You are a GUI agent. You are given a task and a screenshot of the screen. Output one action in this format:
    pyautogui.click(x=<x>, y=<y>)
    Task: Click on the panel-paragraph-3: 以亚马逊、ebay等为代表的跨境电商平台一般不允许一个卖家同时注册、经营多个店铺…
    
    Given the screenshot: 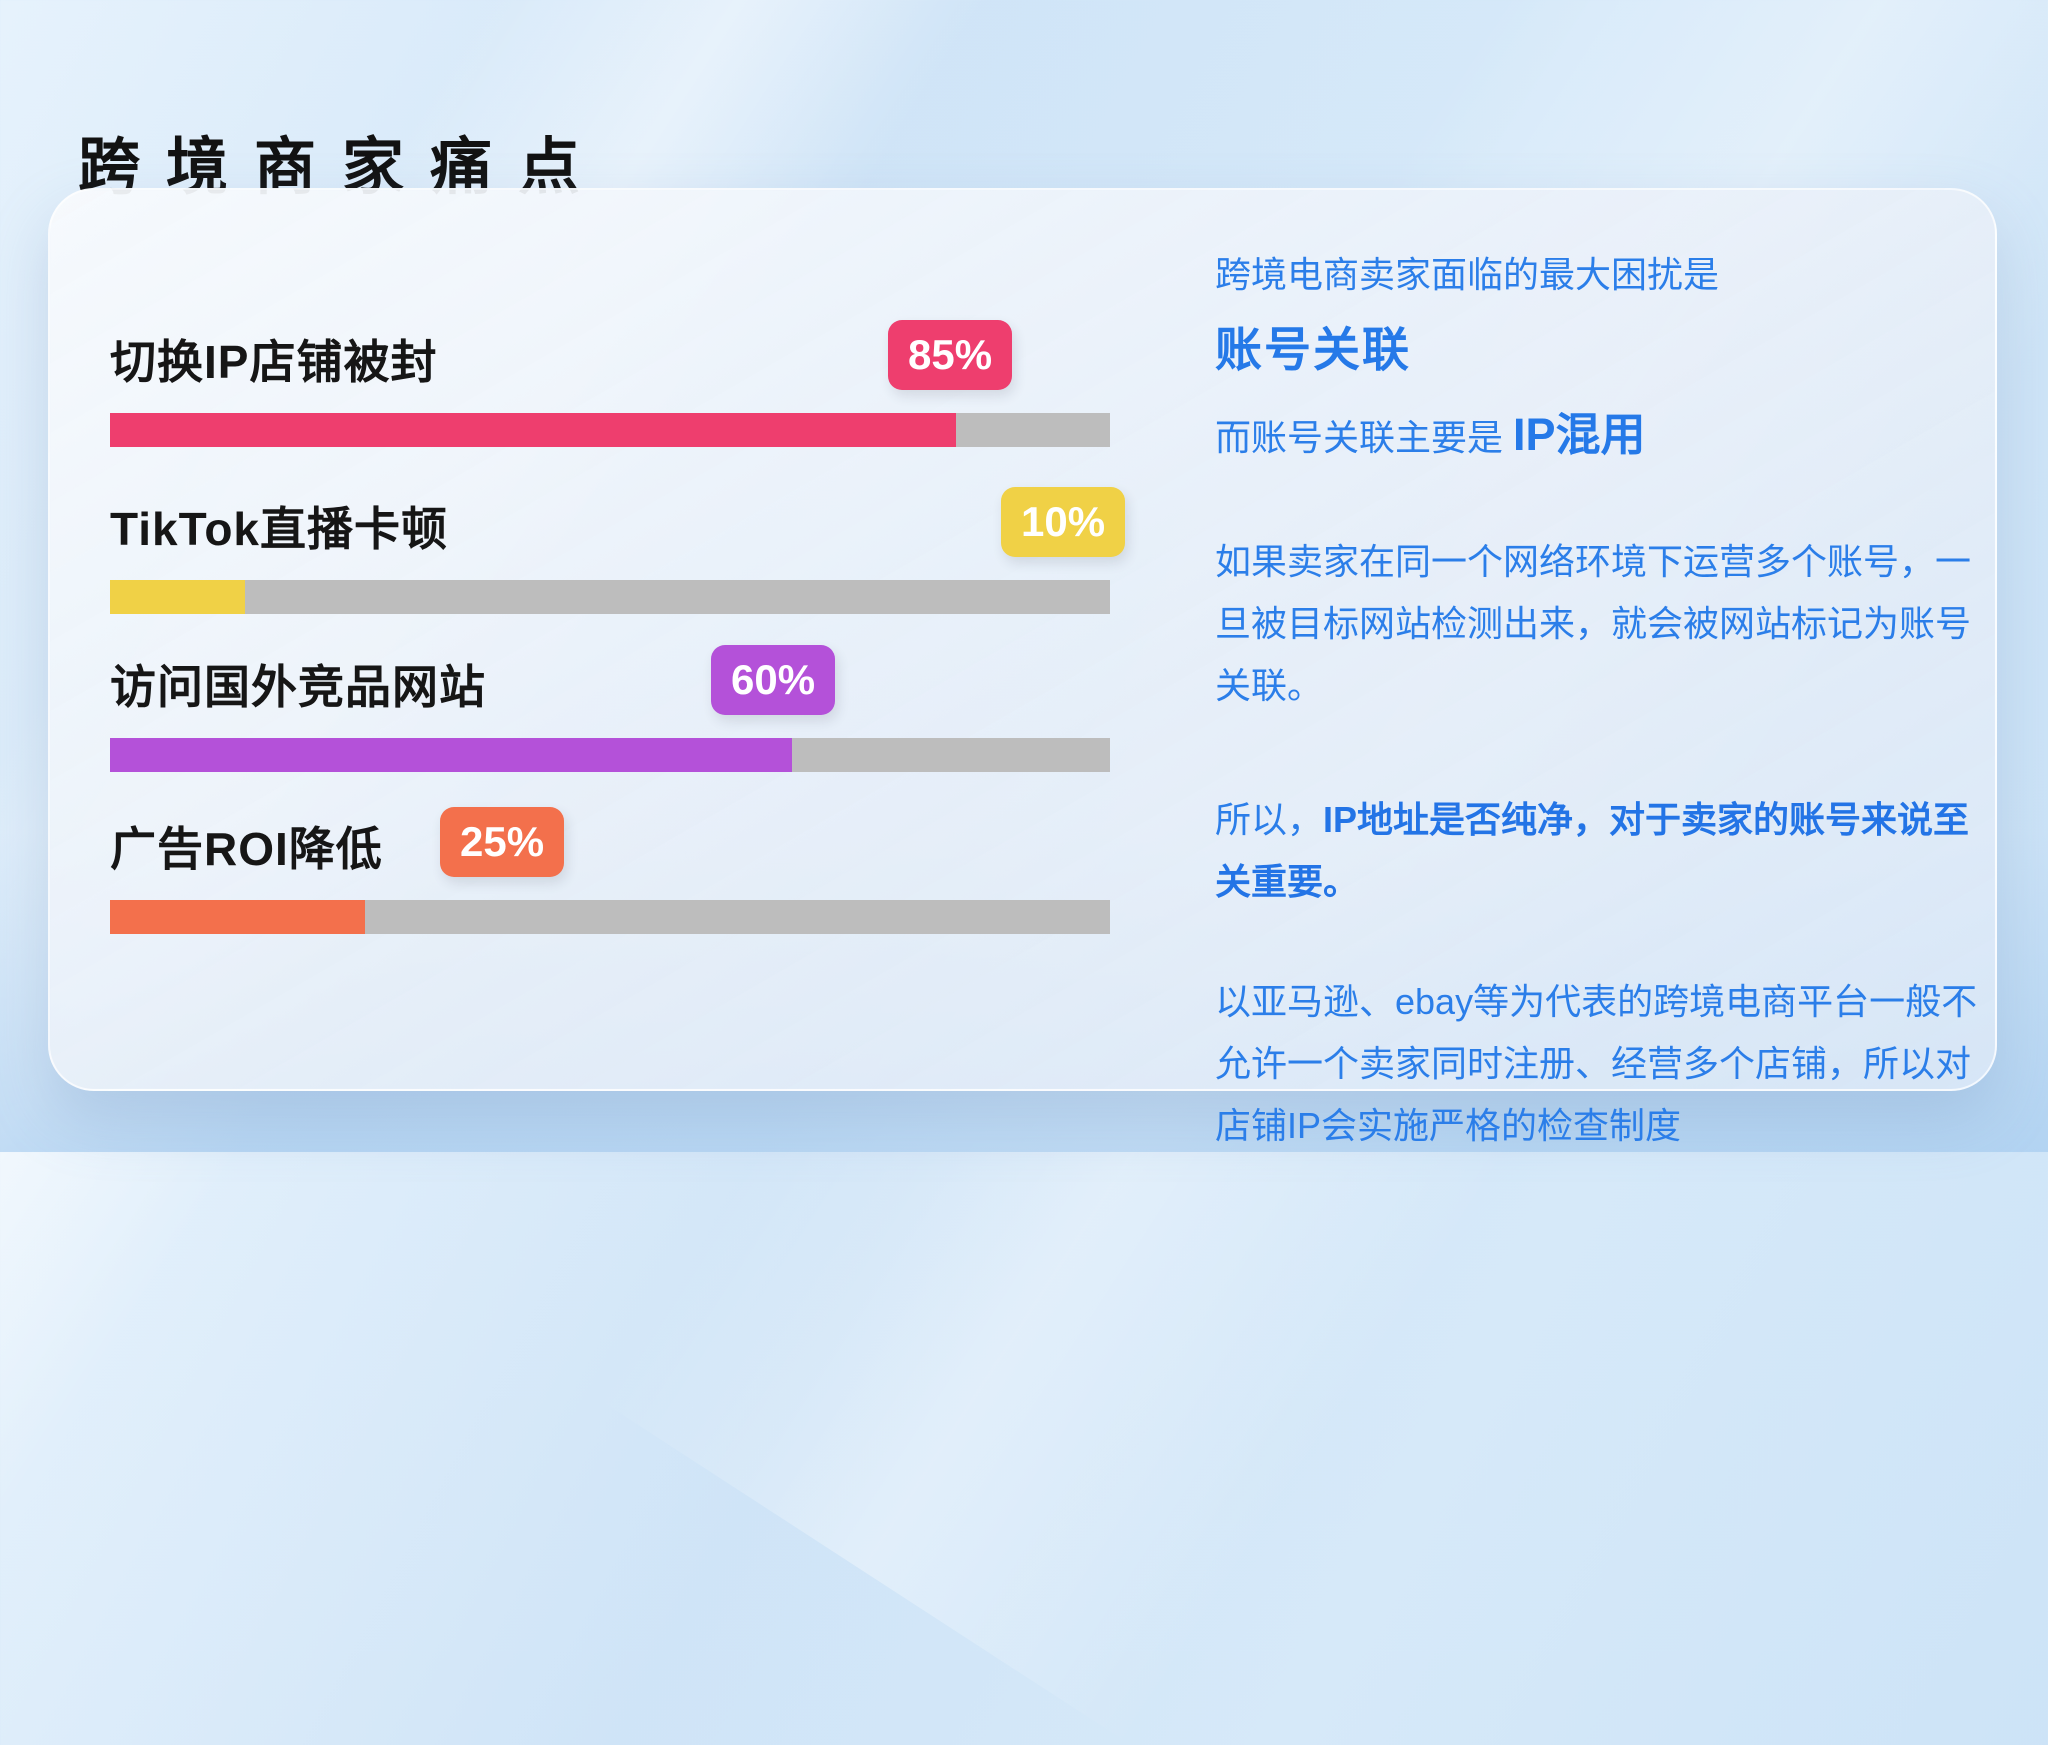 What is the action you would take?
    pyautogui.click(x=1596, y=1063)
    